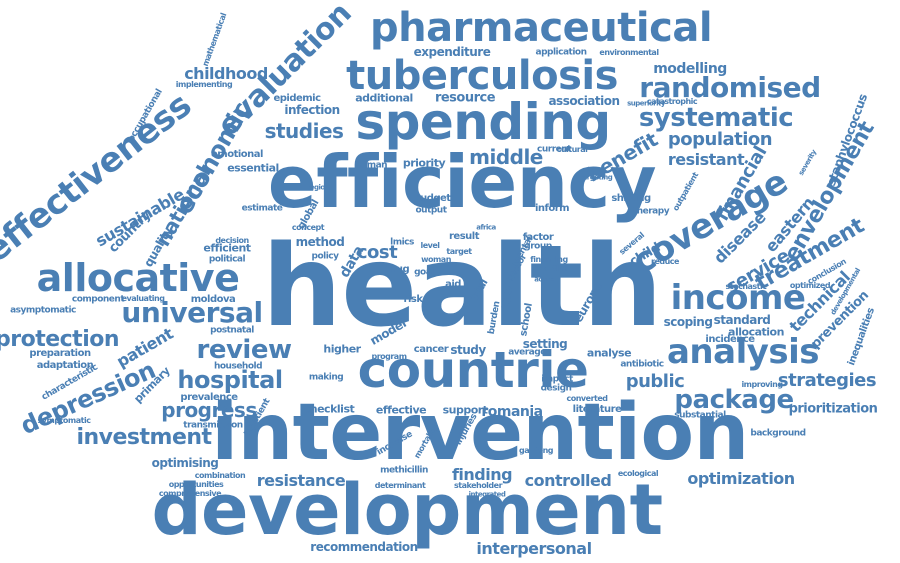 Image resolution: width=900 pixels, height=563 pixels. What do you see at coordinates (326, 377) in the screenshot?
I see `cloud-word: making` at bounding box center [326, 377].